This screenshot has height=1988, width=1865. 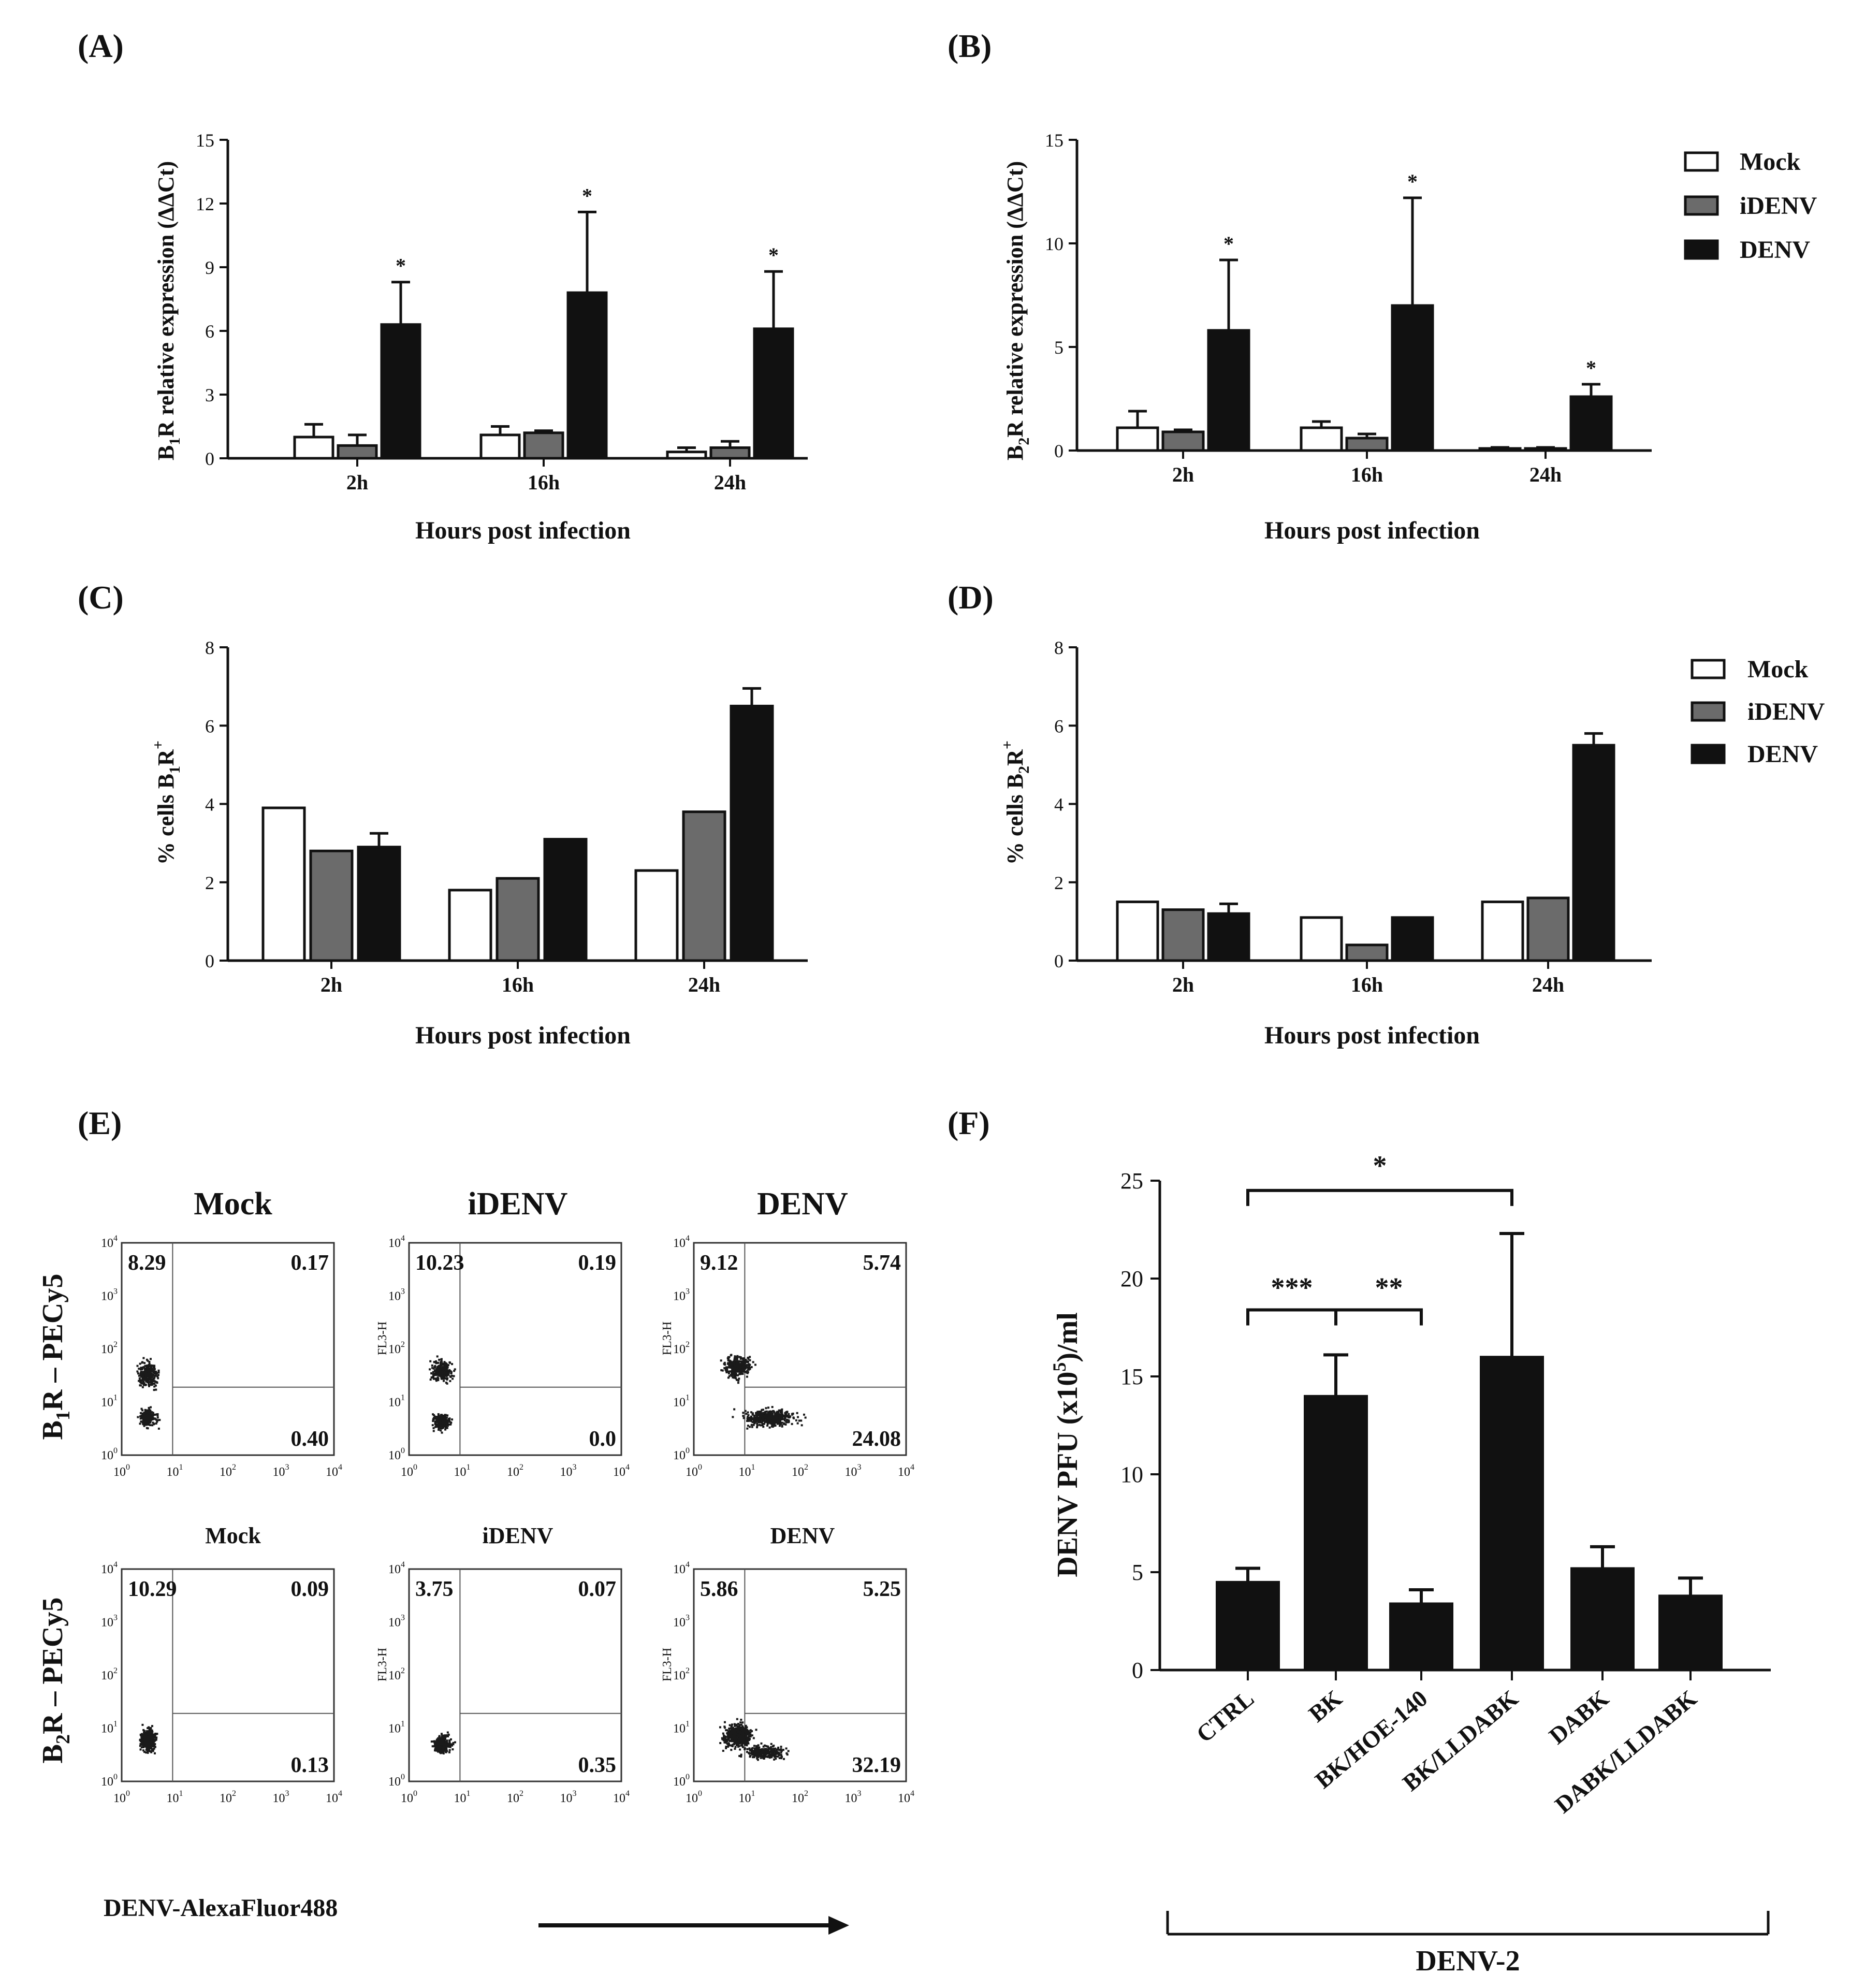 What do you see at coordinates (1579, 1717) in the screenshot?
I see `panel-f-xtick-label: DABK` at bounding box center [1579, 1717].